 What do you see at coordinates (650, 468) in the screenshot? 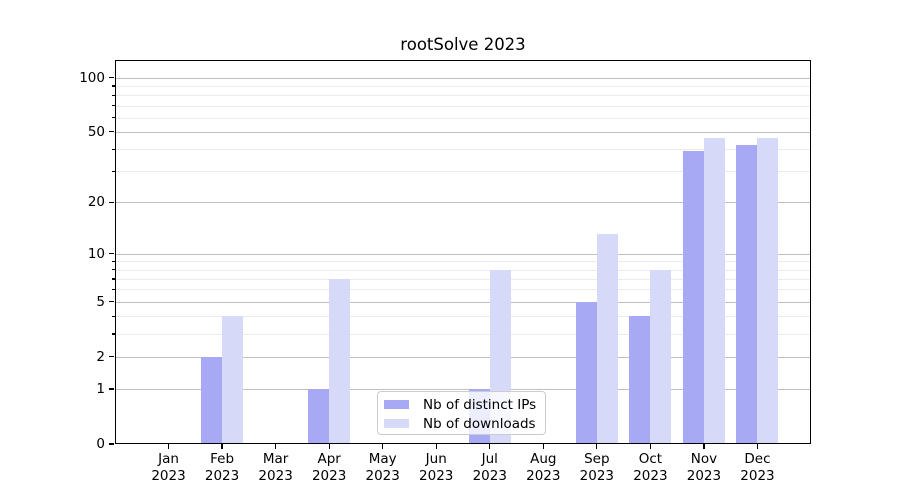
I see `xtick-label-oct: Oct 2023` at bounding box center [650, 468].